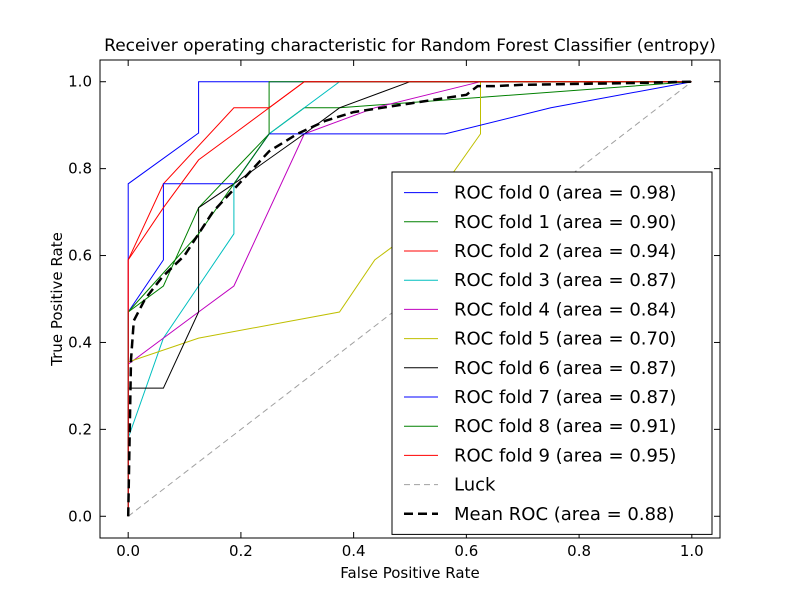 Image resolution: width=800 pixels, height=601 pixels. I want to click on x-axis-label: False Positive Rate, so click(409, 573).